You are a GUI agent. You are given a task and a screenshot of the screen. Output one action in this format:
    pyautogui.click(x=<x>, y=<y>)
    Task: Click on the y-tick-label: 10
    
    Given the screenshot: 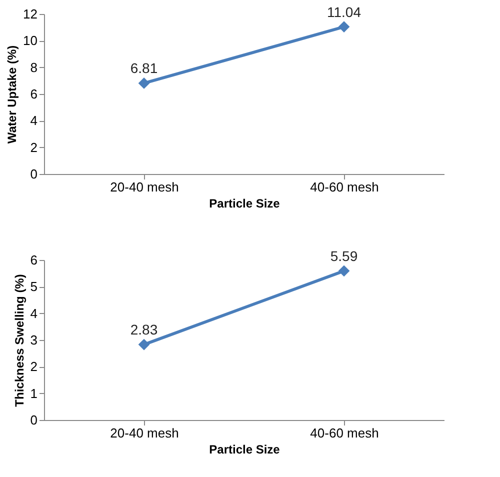 What is the action you would take?
    pyautogui.click(x=30, y=40)
    